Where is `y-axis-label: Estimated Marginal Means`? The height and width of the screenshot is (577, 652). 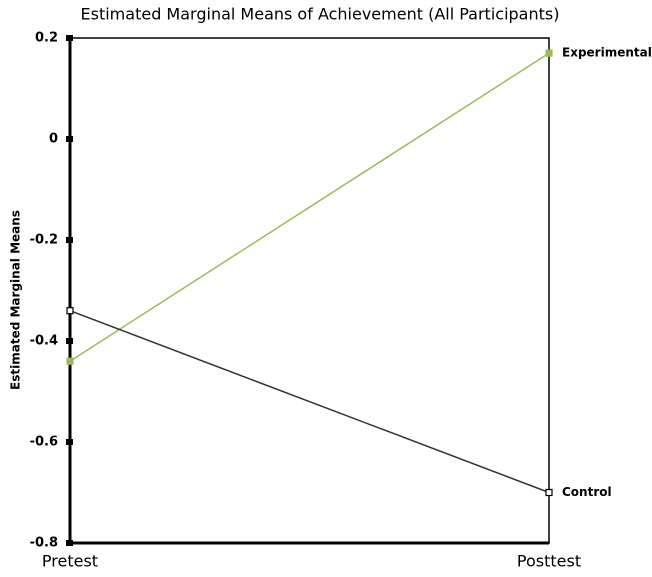 y-axis-label: Estimated Marginal Means is located at coordinates (16, 300).